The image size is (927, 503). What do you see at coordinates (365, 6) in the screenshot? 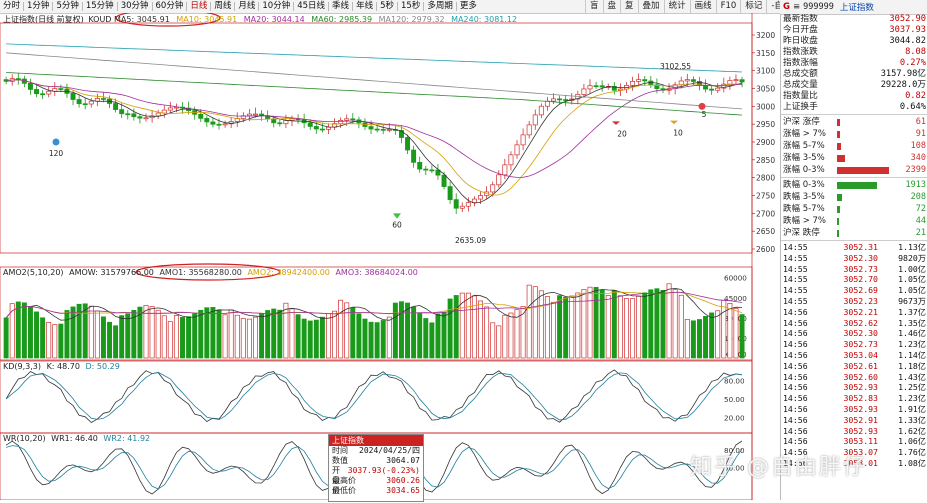
I see `period-tab: 年线` at bounding box center [365, 6].